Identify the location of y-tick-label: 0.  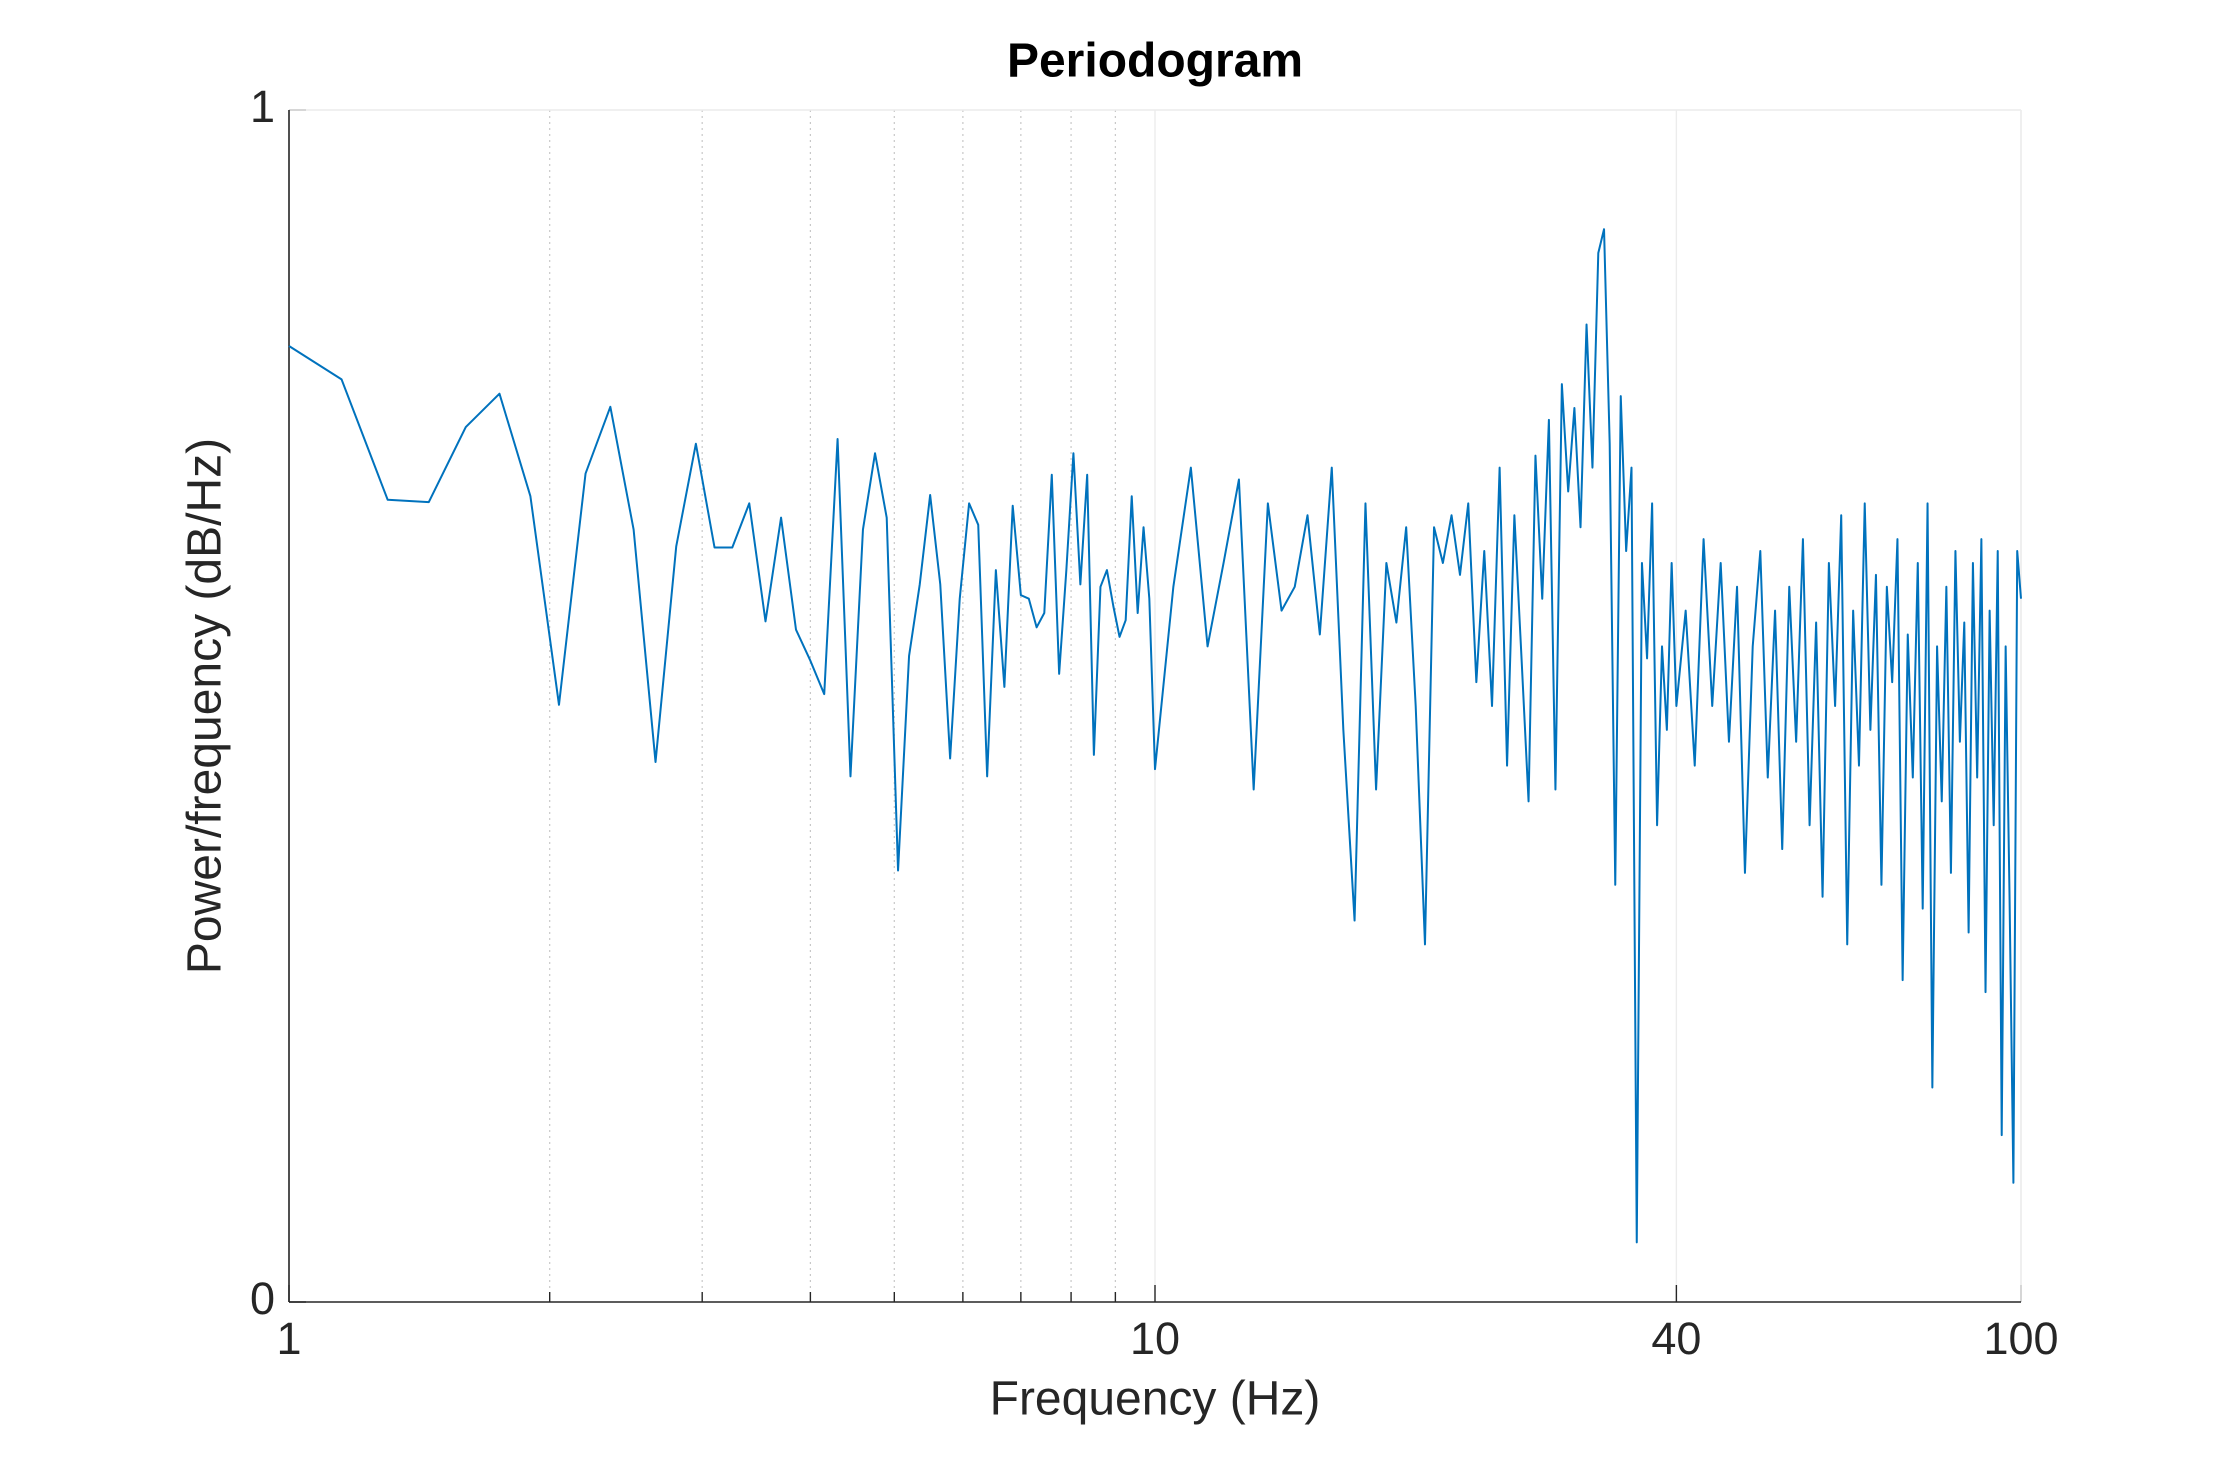
(262, 1298).